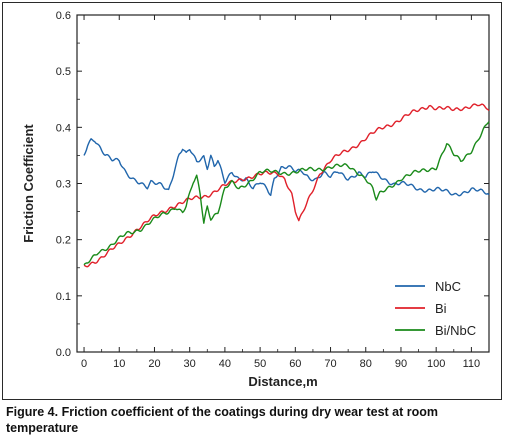 This screenshot has height=444, width=506. Describe the element at coordinates (330, 364) in the screenshot. I see `x-tick-label: 70` at that location.